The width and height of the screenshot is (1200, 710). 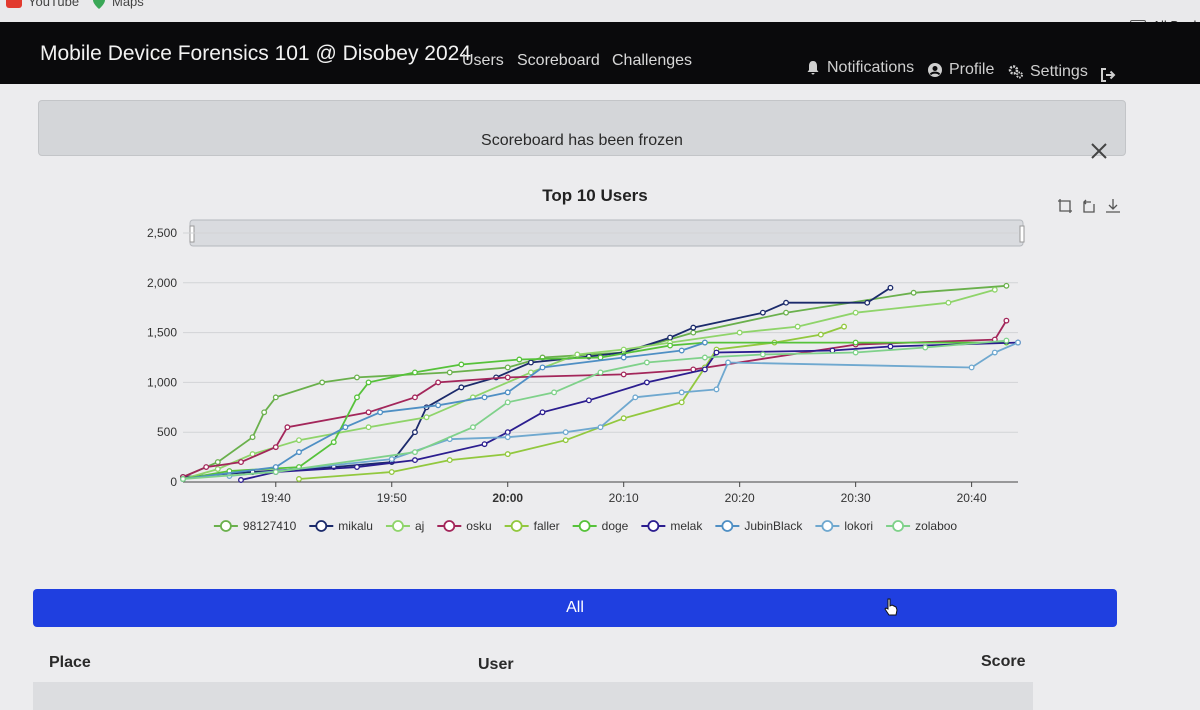 I want to click on legend-item-melak: melak, so click(x=672, y=526).